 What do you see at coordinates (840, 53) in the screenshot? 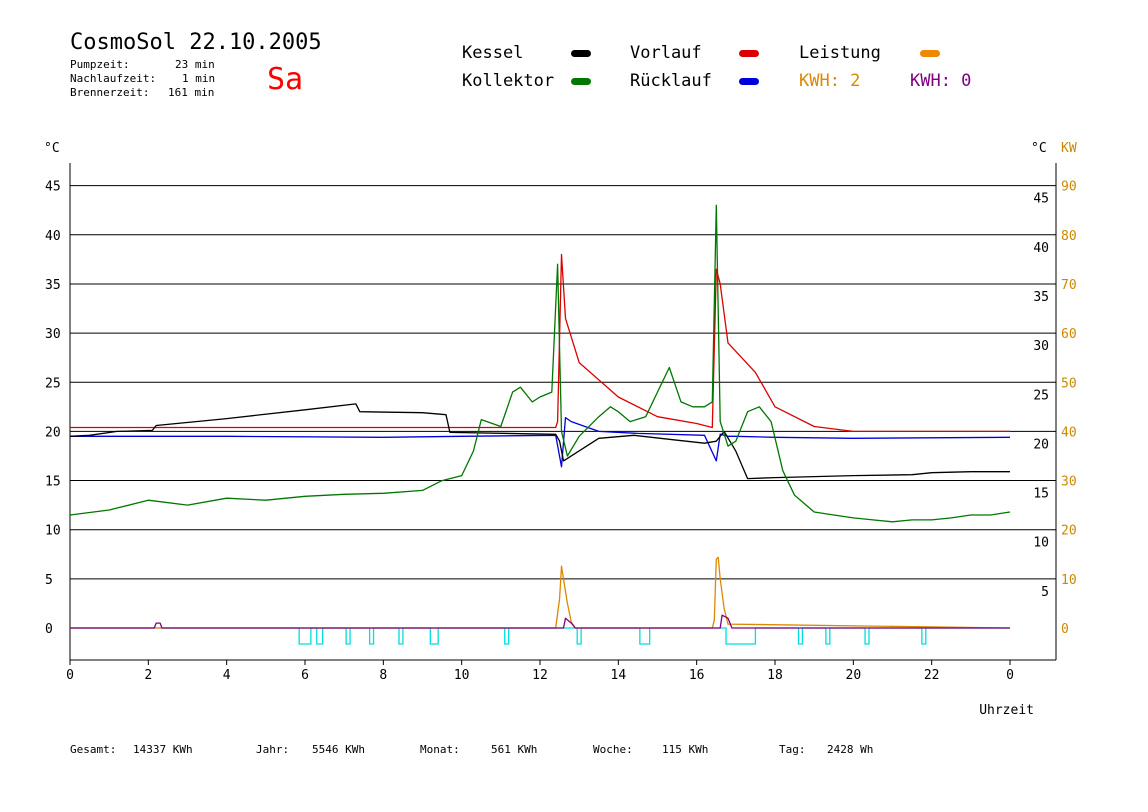
I see `legend-leistung-label: Leistung` at bounding box center [840, 53].